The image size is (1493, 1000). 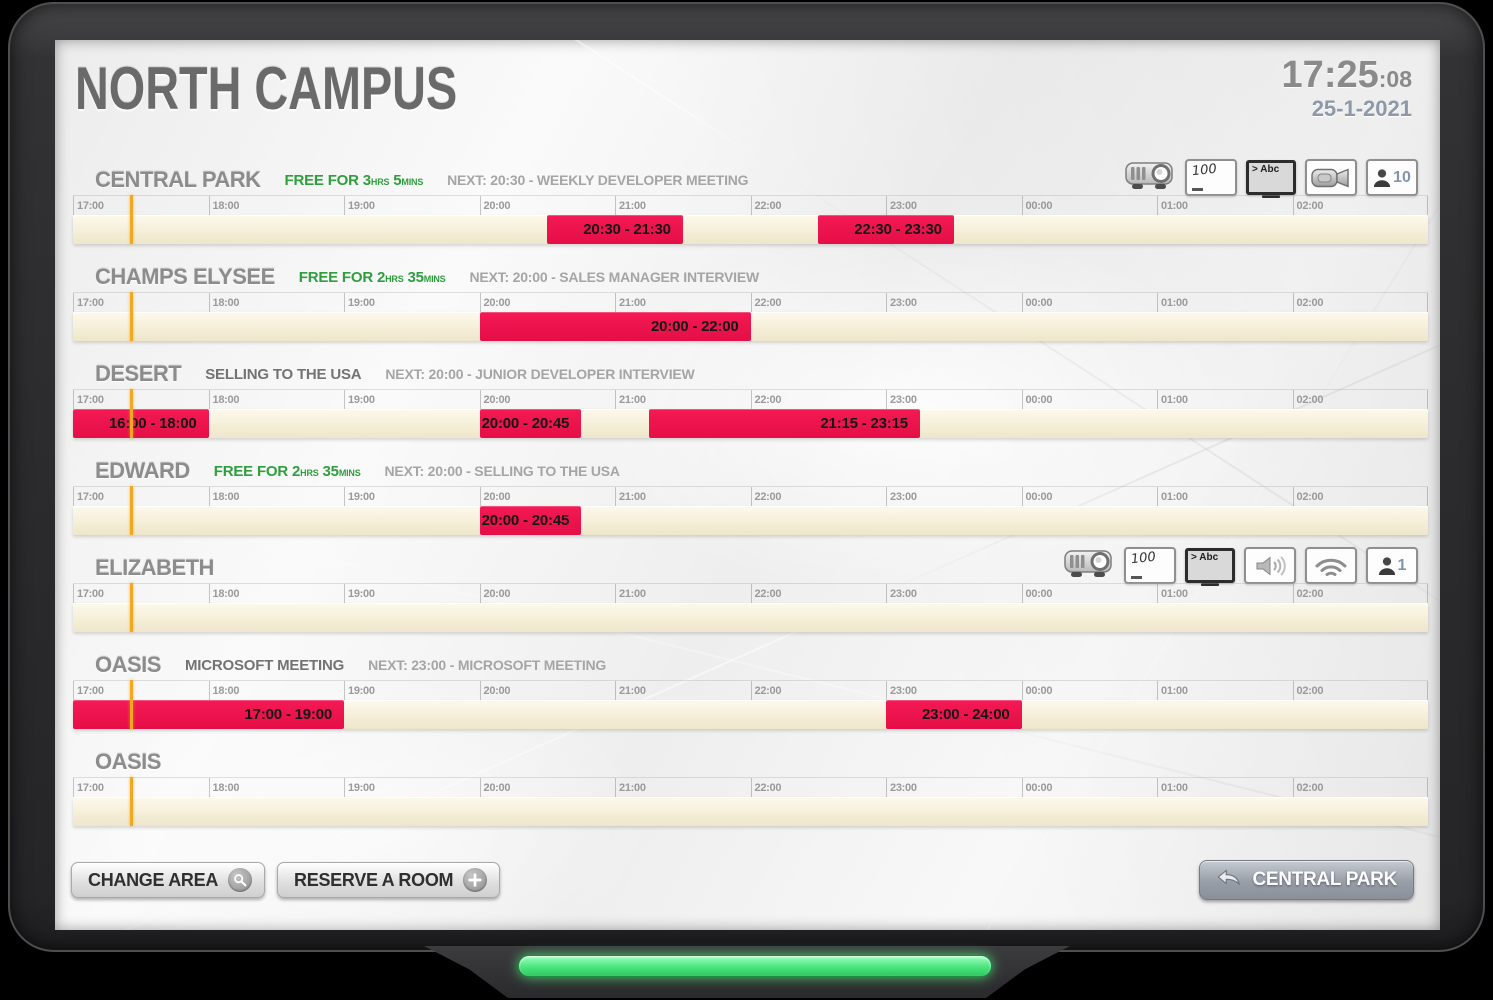 What do you see at coordinates (901, 496) in the screenshot?
I see `hour-tick: 23:00` at bounding box center [901, 496].